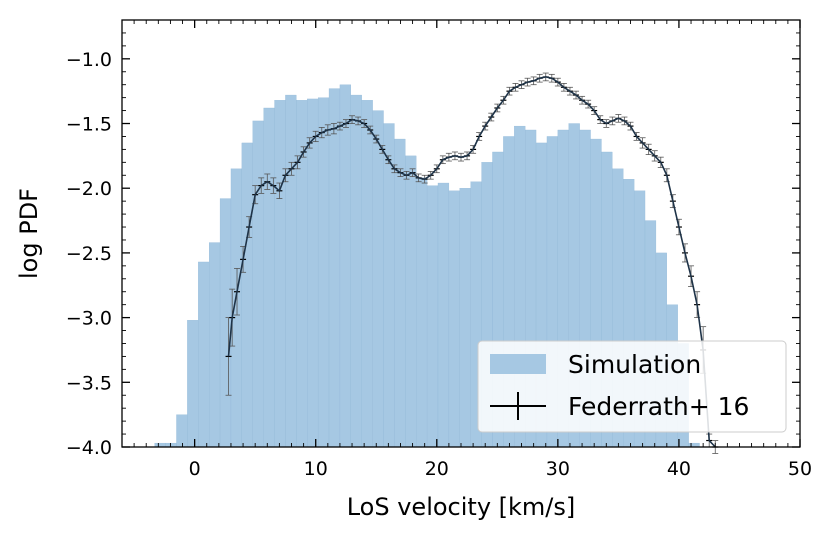  Describe the element at coordinates (558, 469) in the screenshot. I see `x-tick-label: 30` at that location.